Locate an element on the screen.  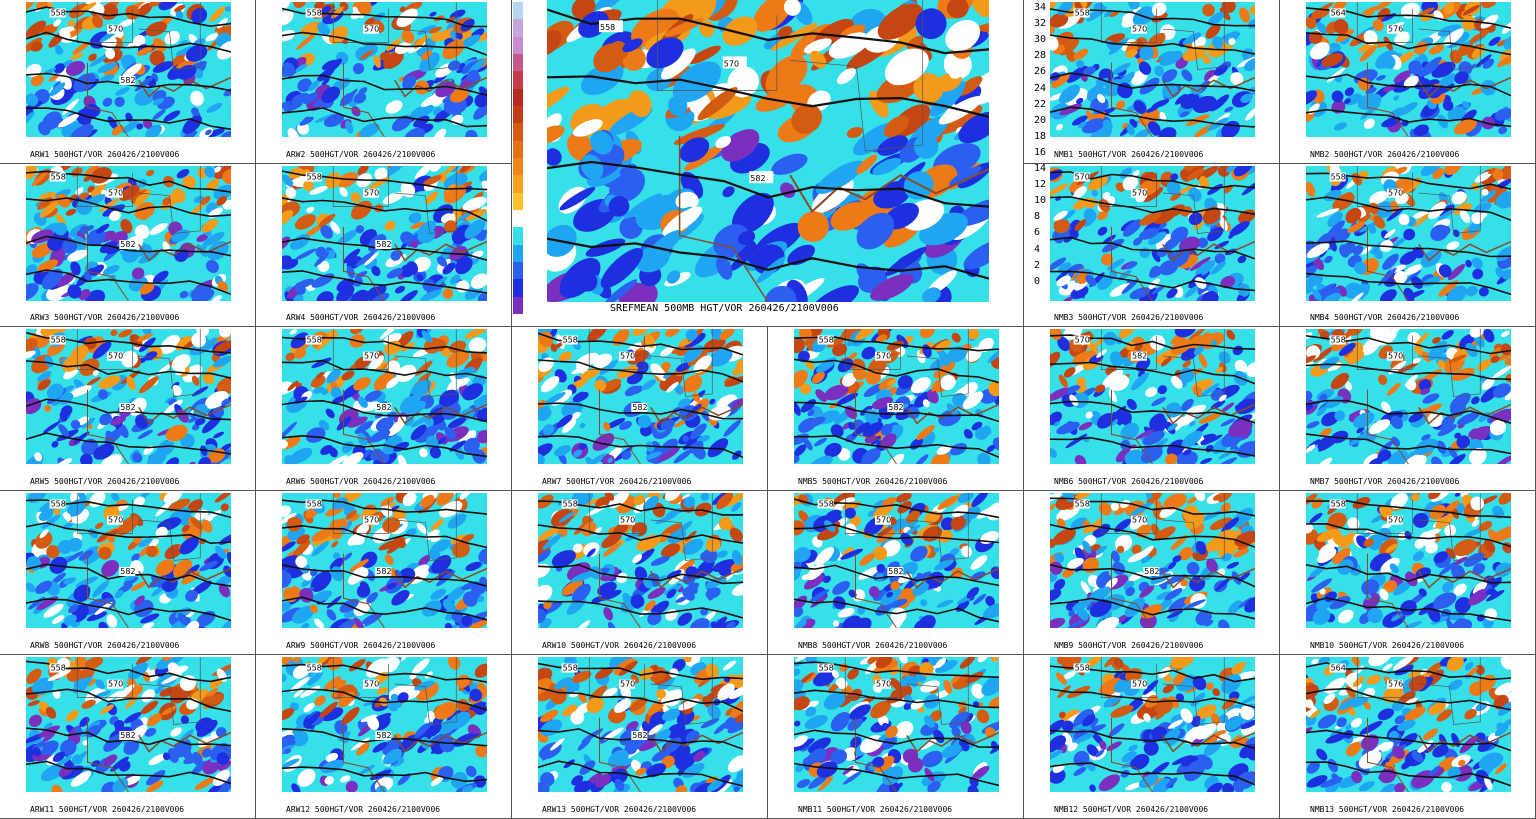
colorbar is located at coordinates (518, 158).